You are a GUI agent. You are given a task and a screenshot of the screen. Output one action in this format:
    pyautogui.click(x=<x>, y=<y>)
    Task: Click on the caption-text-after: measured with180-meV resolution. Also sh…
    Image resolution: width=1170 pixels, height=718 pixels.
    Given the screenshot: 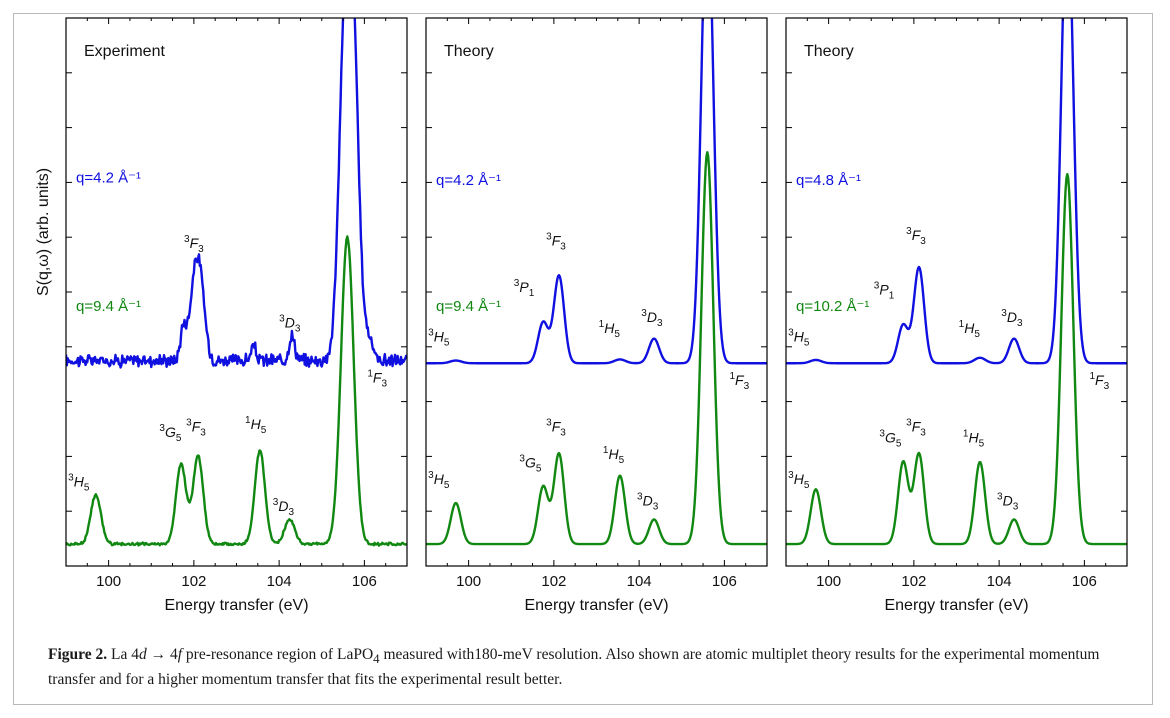 What is the action you would take?
    pyautogui.click(x=574, y=667)
    